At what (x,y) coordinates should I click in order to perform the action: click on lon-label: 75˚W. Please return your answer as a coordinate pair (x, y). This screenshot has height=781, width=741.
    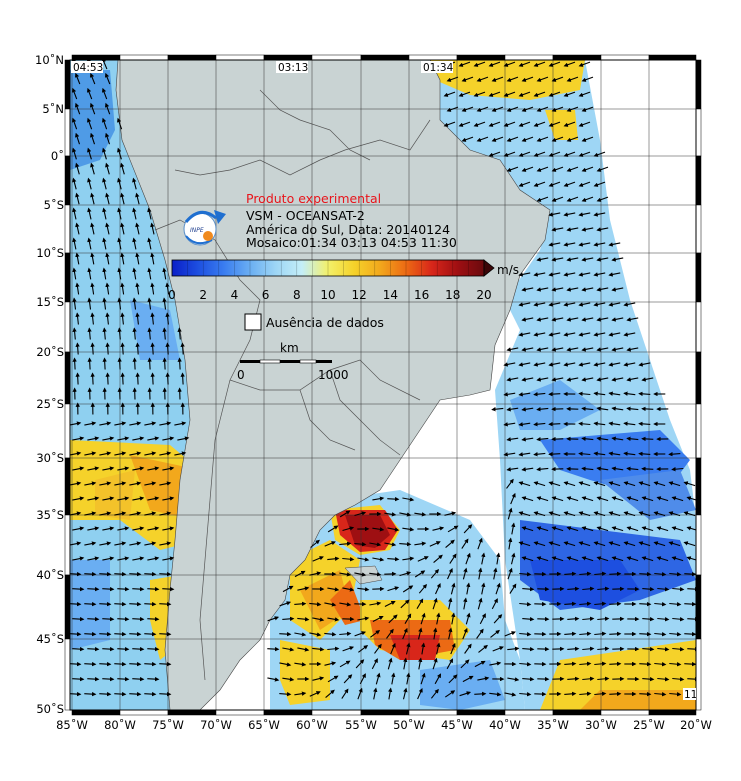
    Looking at the image, I should click on (168, 724).